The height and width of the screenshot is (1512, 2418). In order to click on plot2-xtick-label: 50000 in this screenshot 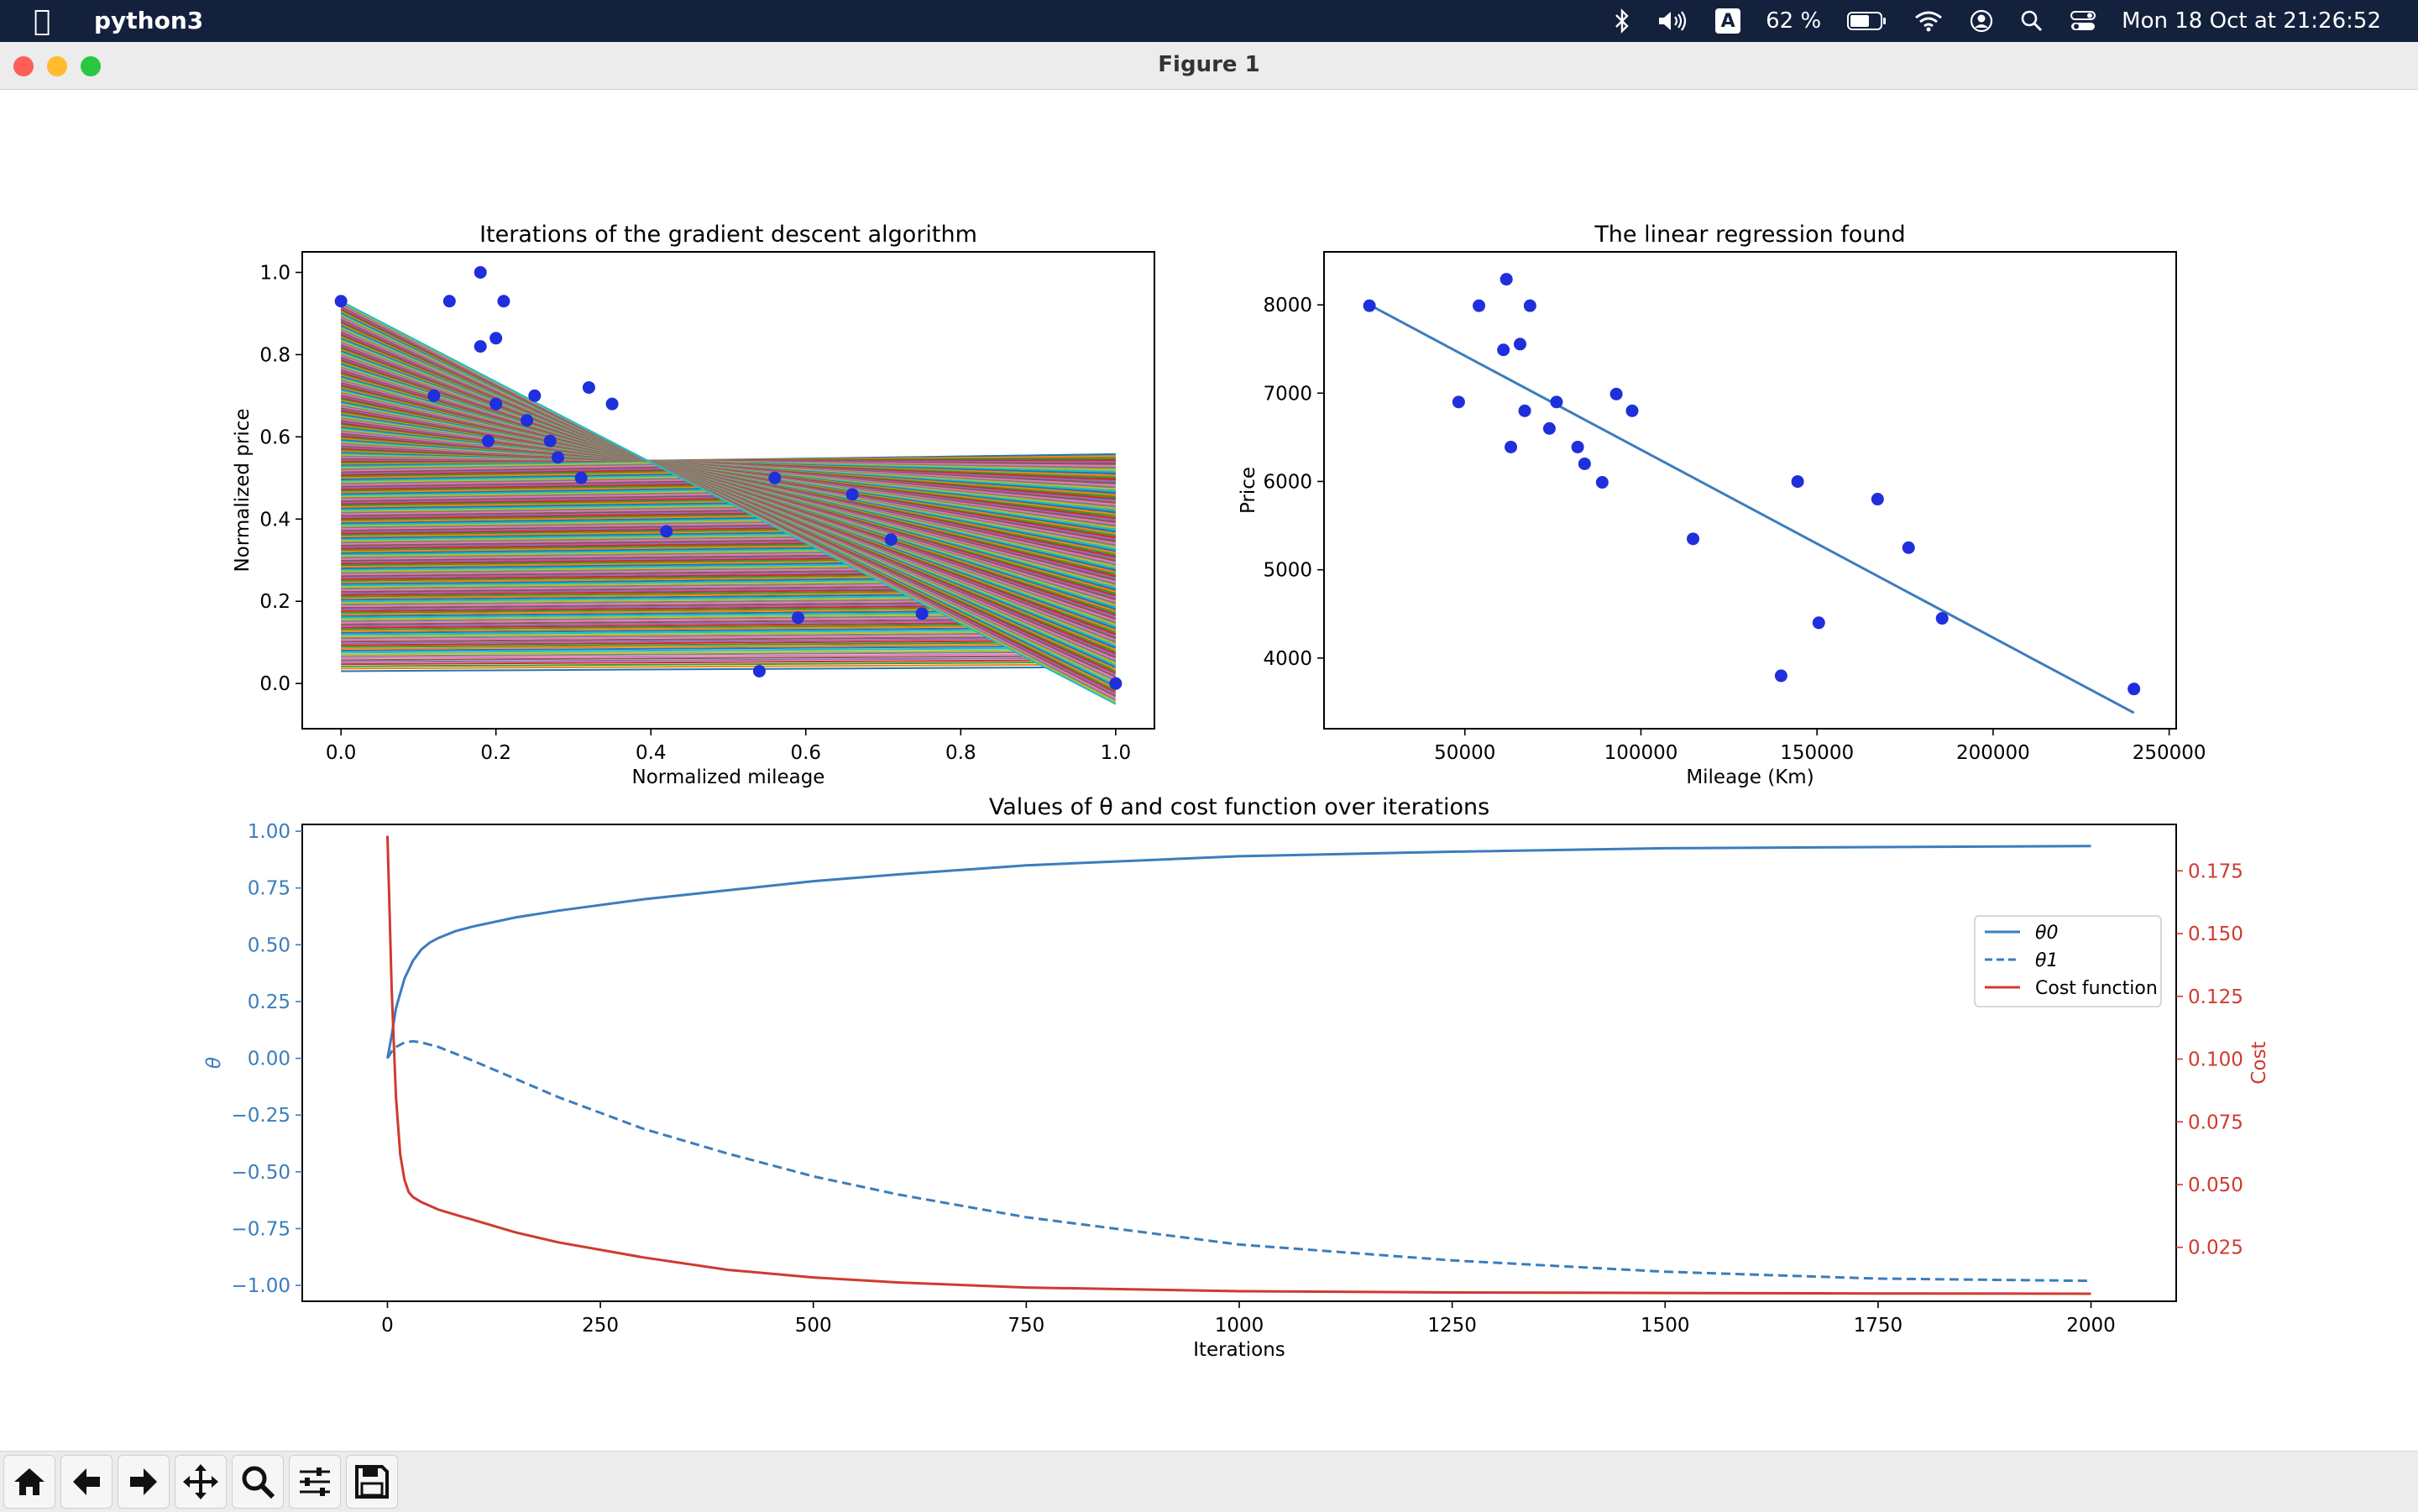, I will do `click(1464, 753)`.